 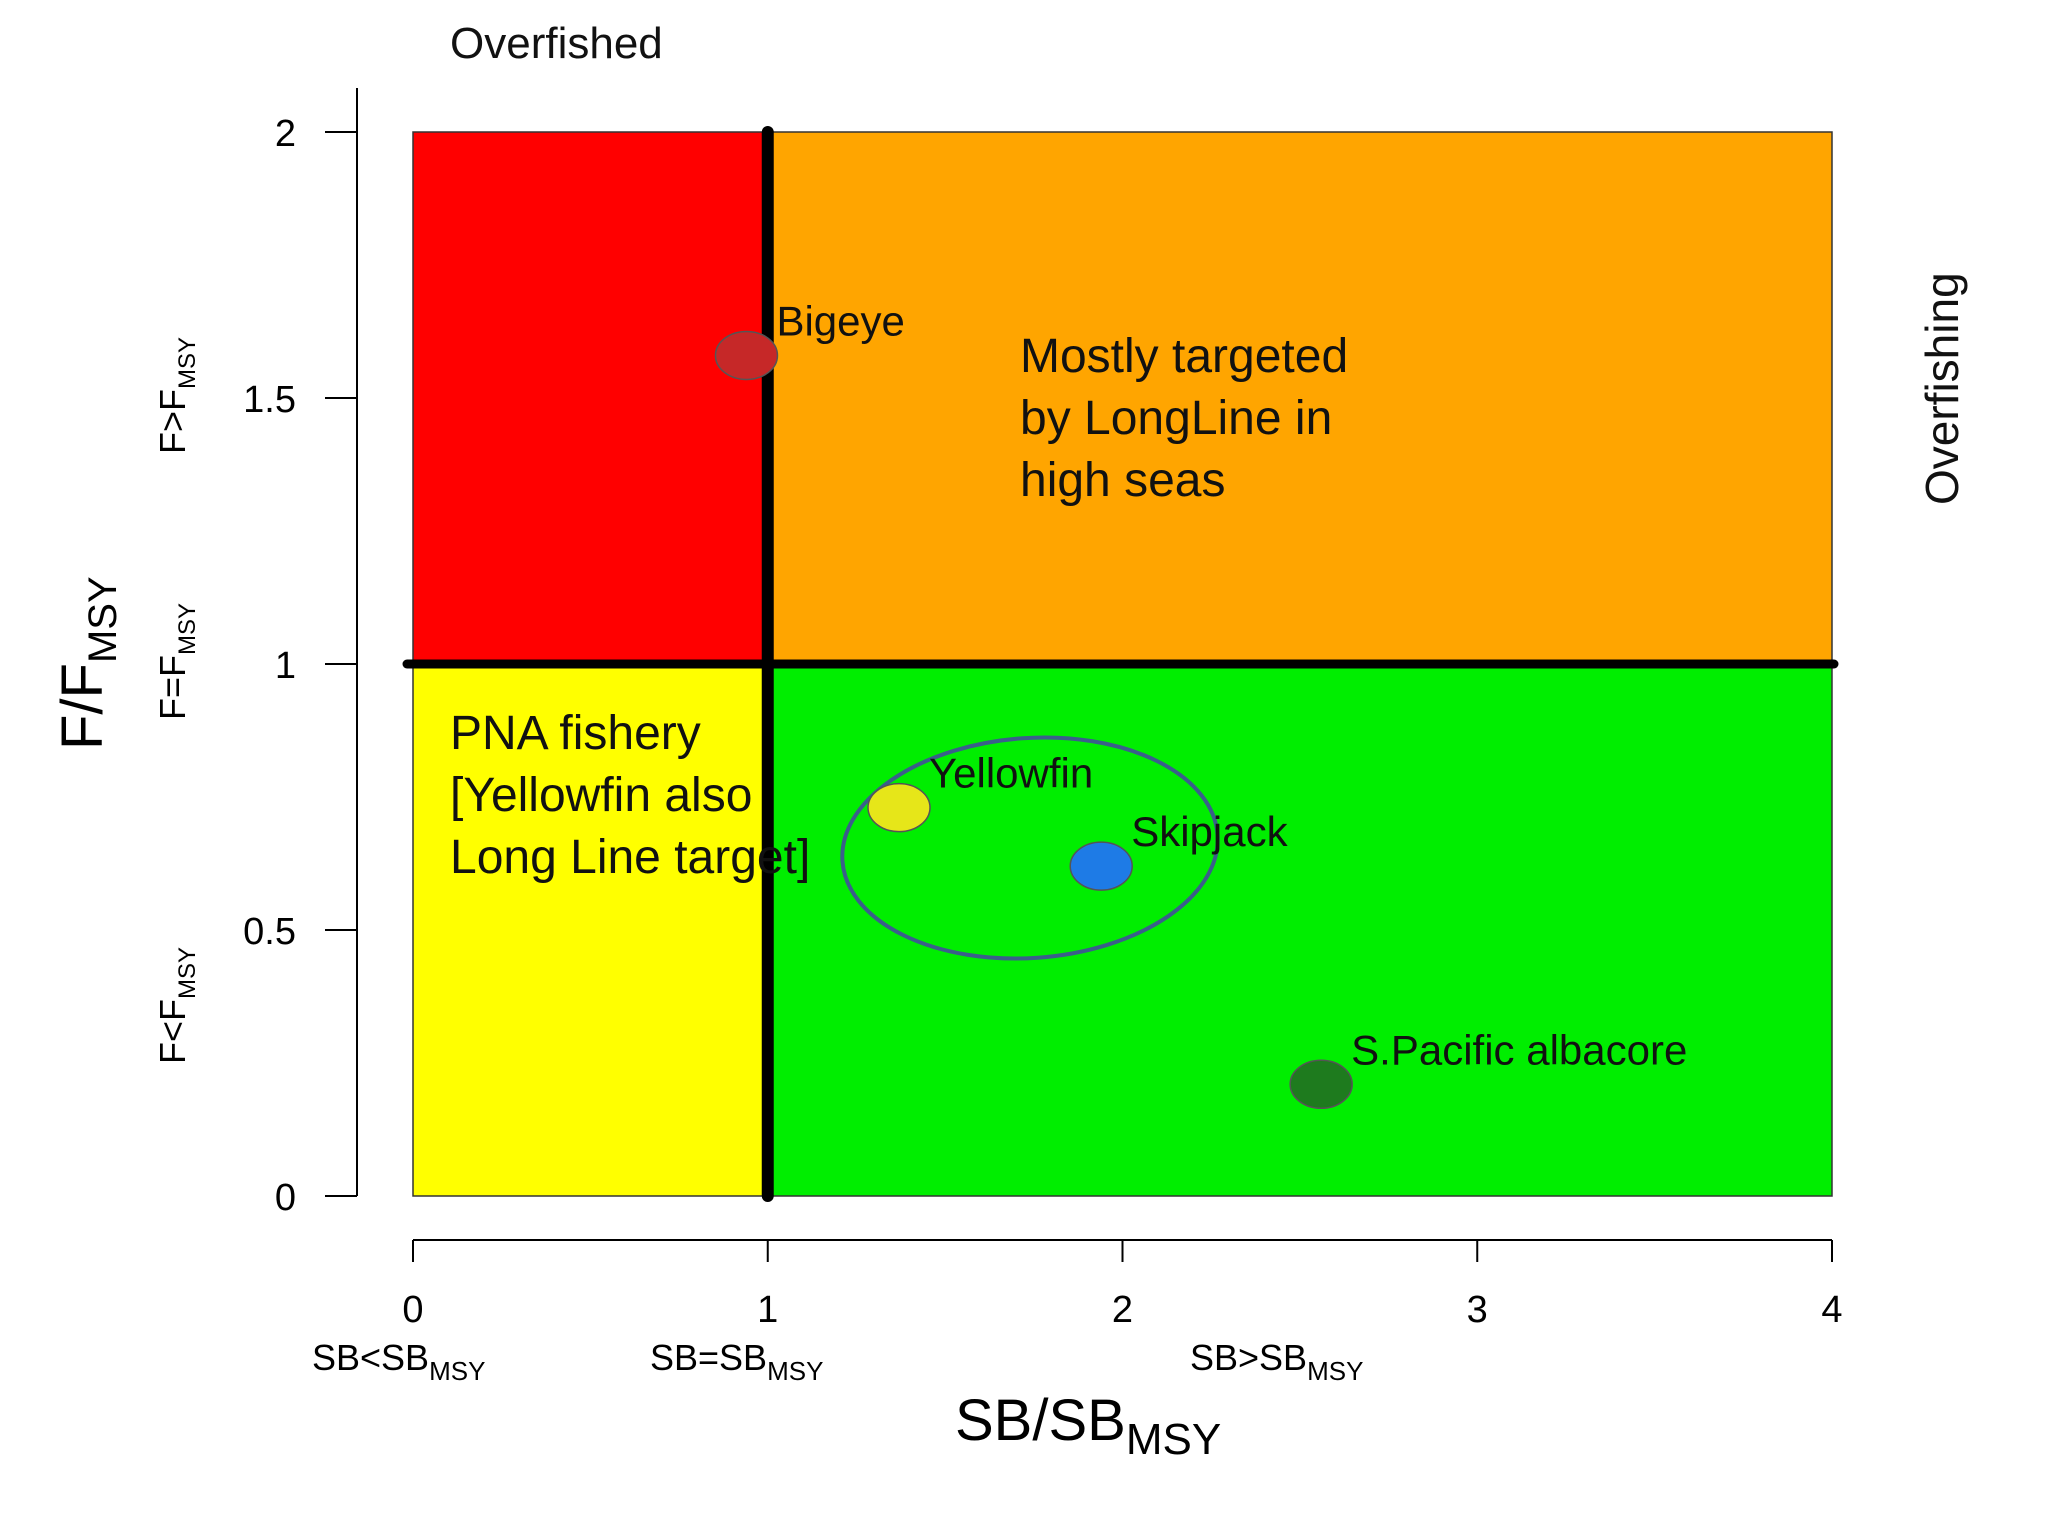 I want to click on x-tick-label: 1, so click(x=767, y=1310).